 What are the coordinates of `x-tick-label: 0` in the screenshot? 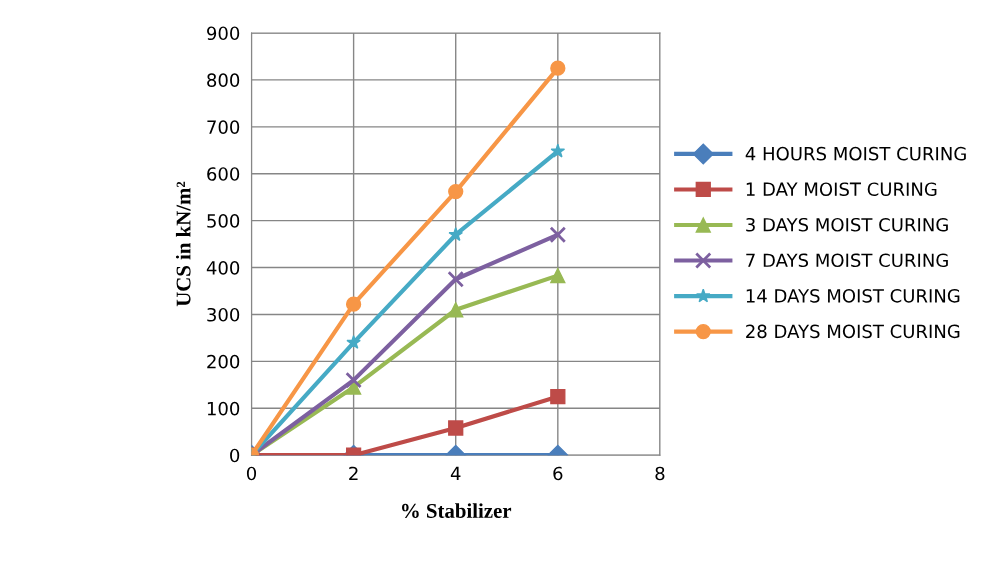 It's located at (251, 473).